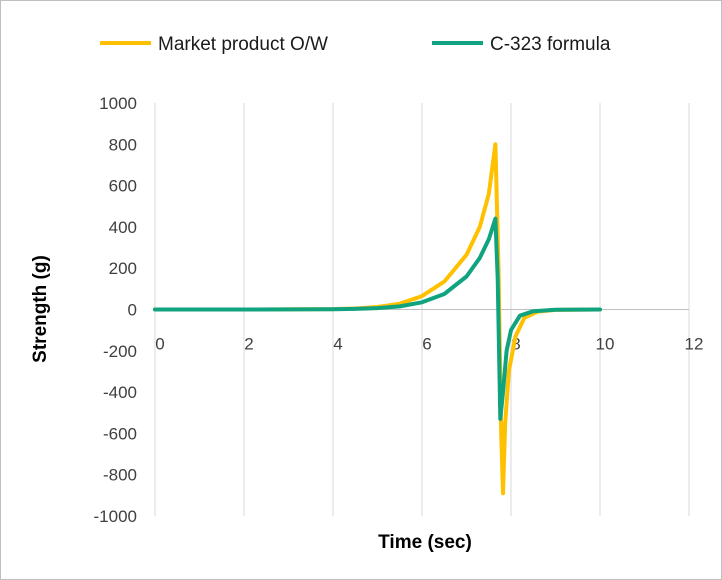  Describe the element at coordinates (248, 344) in the screenshot. I see `x-tick-label: 2` at that location.